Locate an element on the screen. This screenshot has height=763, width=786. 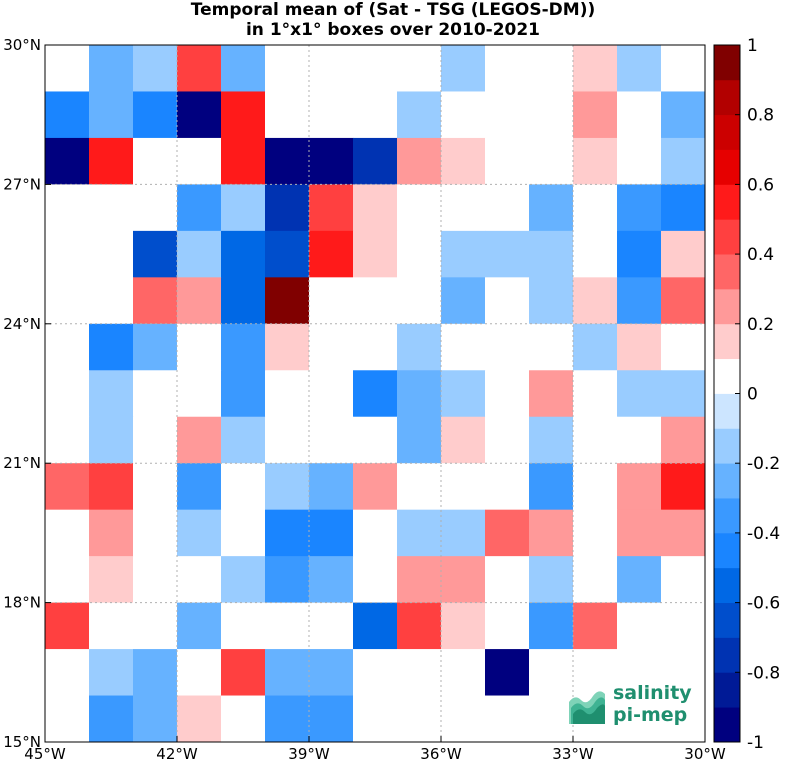
y-tick-label: 27°N is located at coordinates (22, 184).